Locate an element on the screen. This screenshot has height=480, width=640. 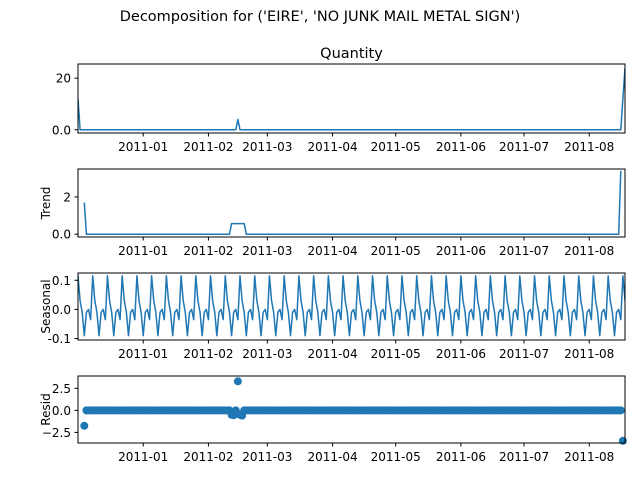
trend-series-line is located at coordinates (352, 202).